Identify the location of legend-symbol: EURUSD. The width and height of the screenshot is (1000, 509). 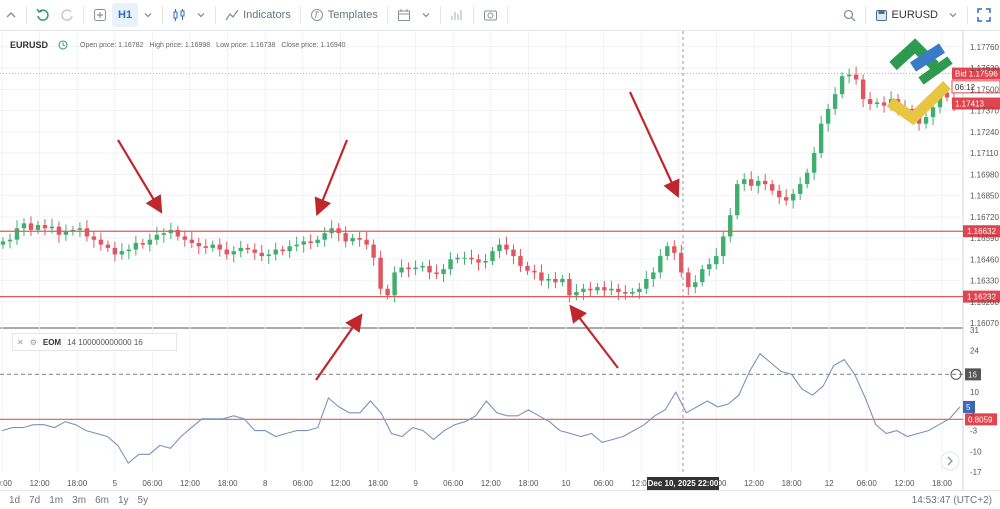
(29, 45).